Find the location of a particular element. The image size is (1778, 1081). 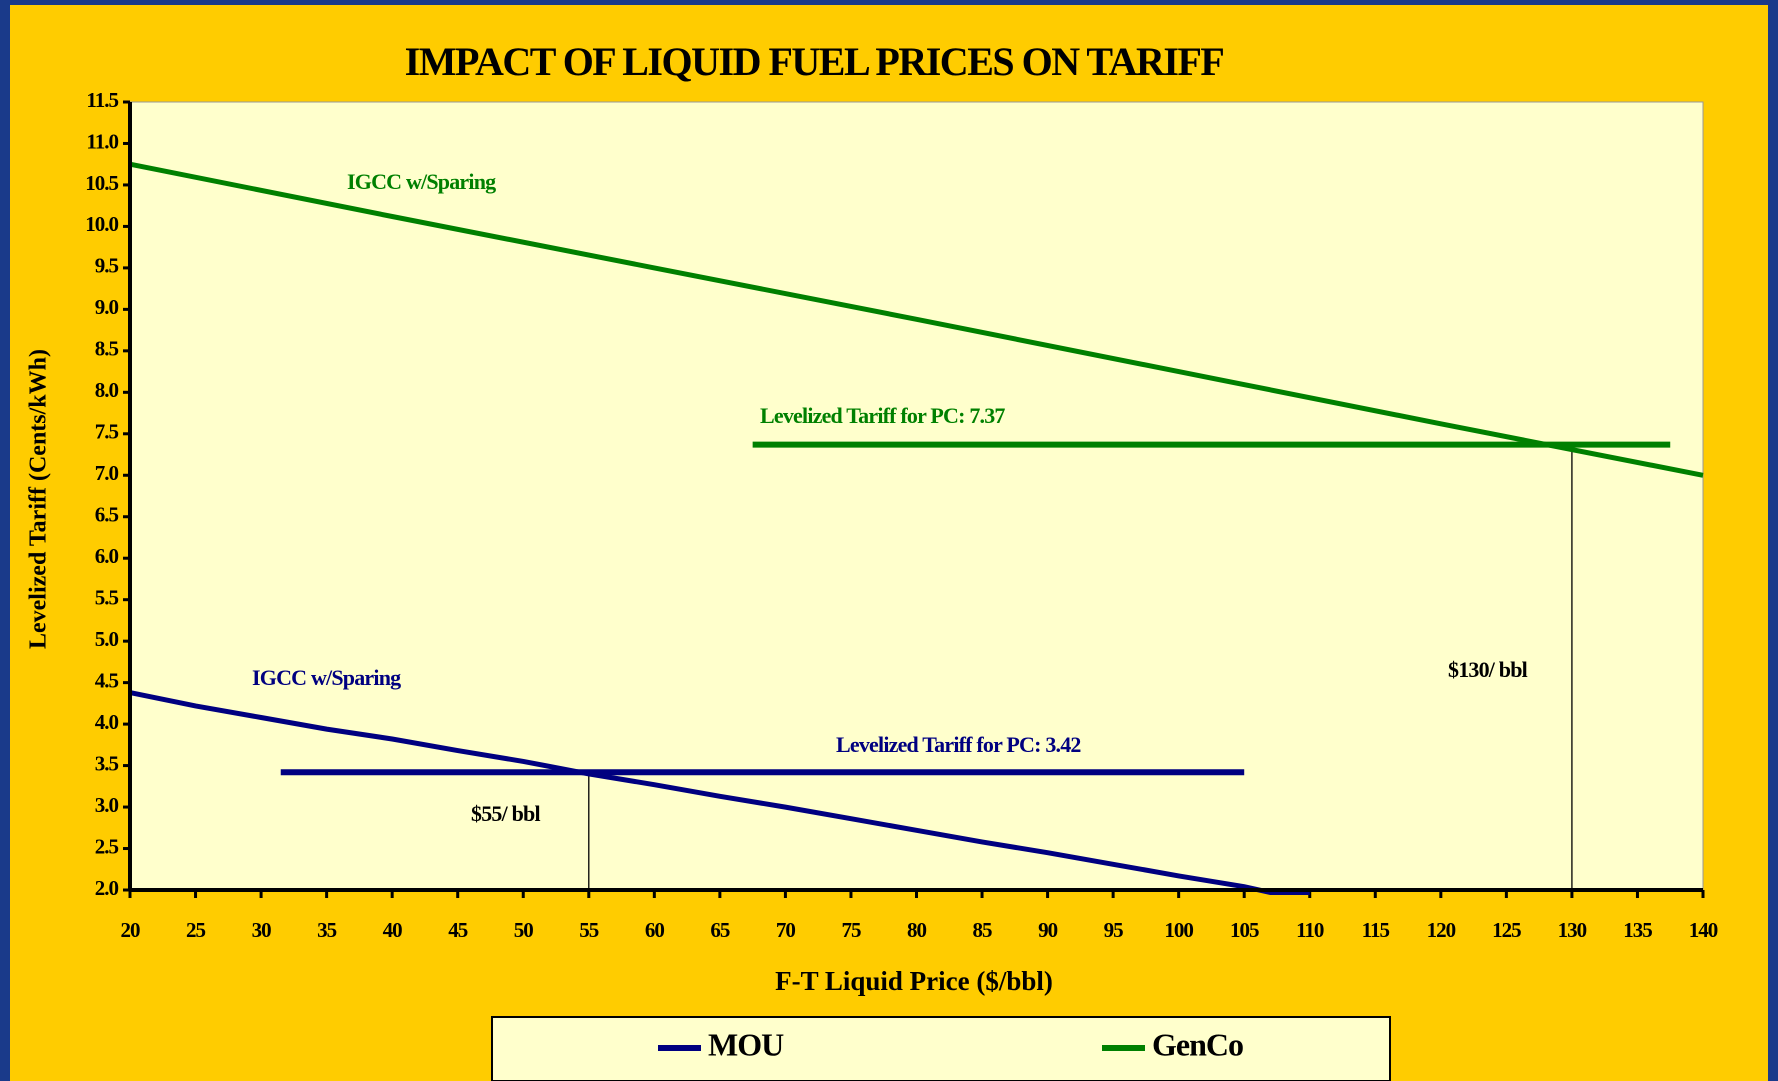

legend is located at coordinates (941, 1048).